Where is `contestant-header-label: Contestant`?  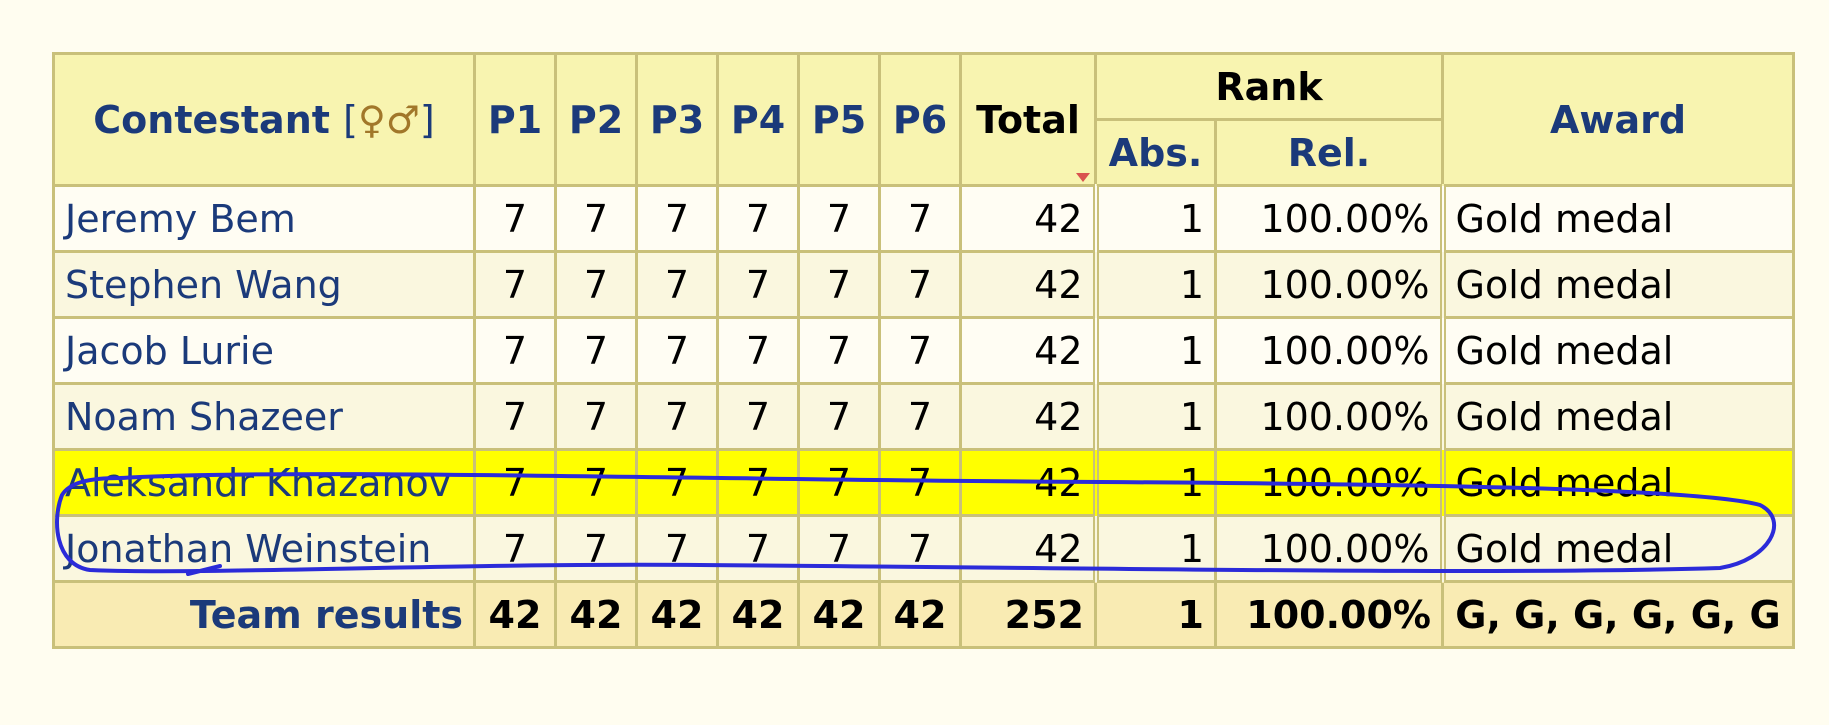 contestant-header-label: Contestant is located at coordinates (211, 119).